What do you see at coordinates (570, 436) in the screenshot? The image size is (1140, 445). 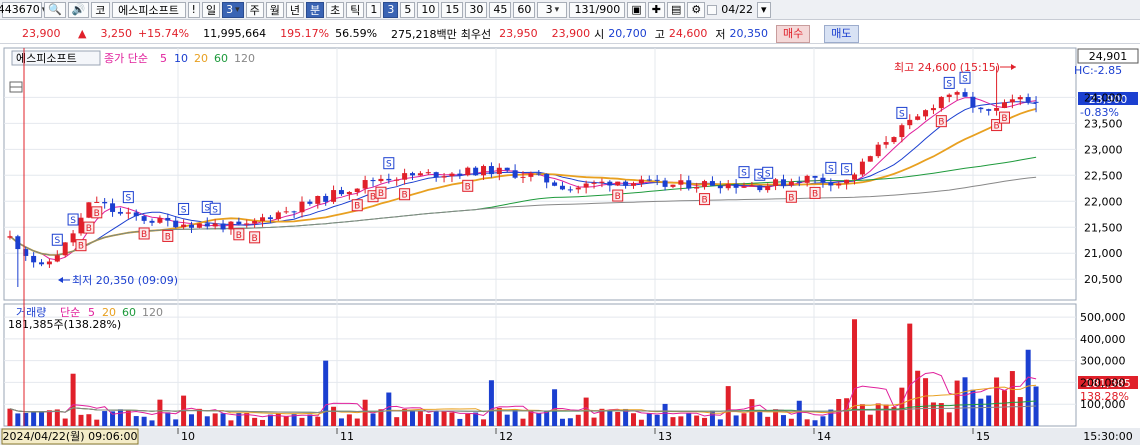 I see `x-axis` at bounding box center [570, 436].